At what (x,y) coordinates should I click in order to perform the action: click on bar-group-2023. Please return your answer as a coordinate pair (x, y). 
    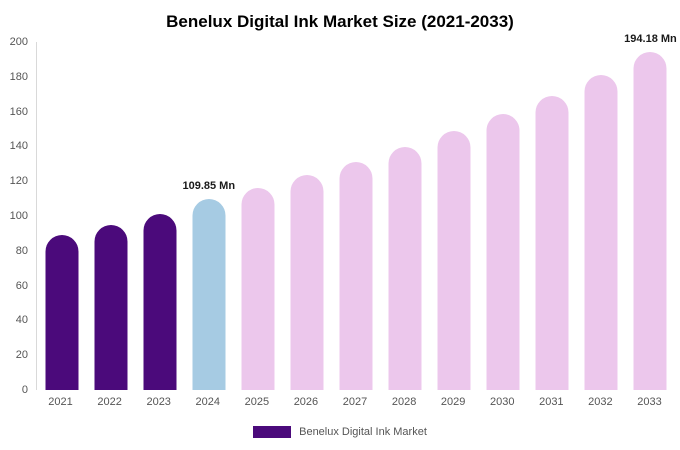
    Looking at the image, I should click on (159, 216).